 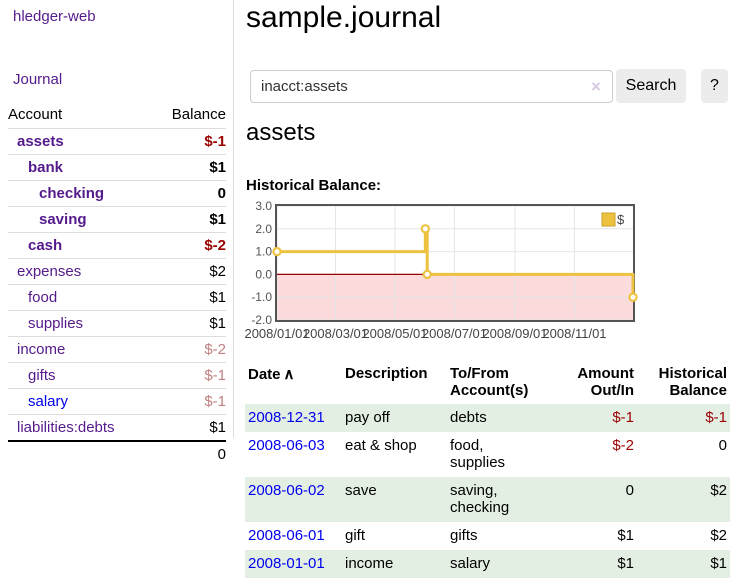 I want to click on transaction-date-link: 2008-06-03, so click(x=286, y=445).